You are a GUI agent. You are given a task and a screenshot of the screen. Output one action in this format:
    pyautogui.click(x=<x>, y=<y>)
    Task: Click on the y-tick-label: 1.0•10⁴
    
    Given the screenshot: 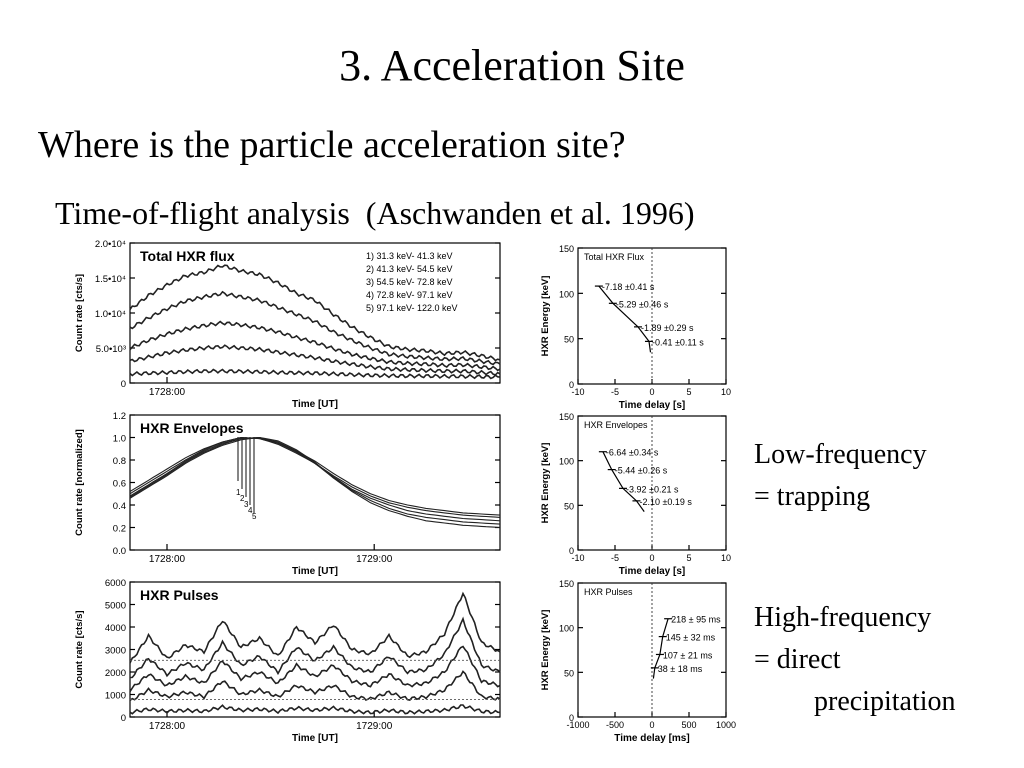 What is the action you would take?
    pyautogui.click(x=110, y=314)
    